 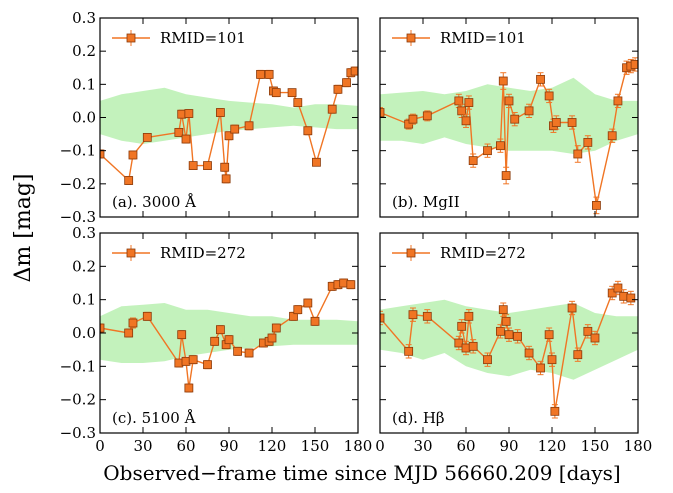 I want to click on y-tick-label: 0.1, so click(x=84, y=300).